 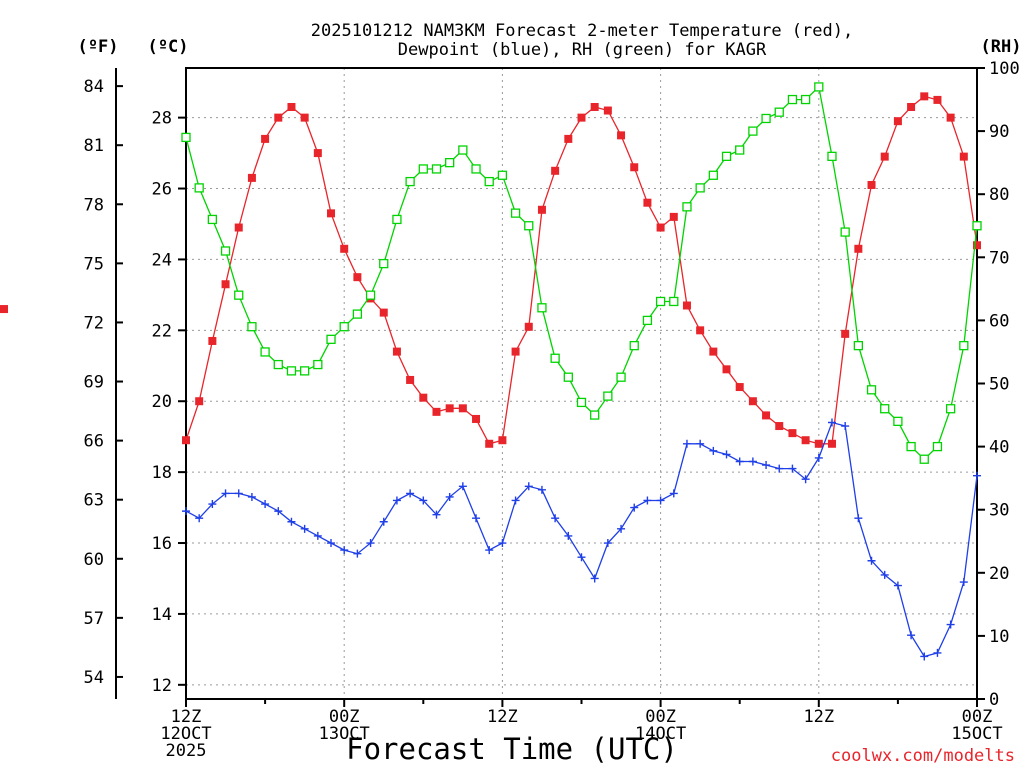 I want to click on fahrenheit-tick-label: 72, so click(x=94, y=323).